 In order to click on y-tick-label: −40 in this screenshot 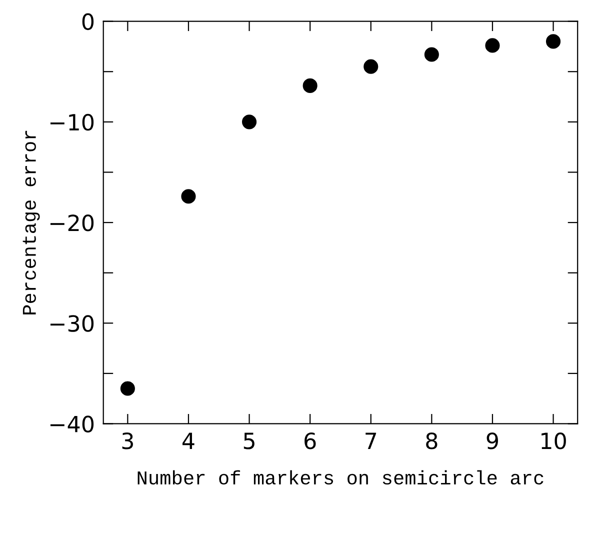, I will do `click(72, 424)`.